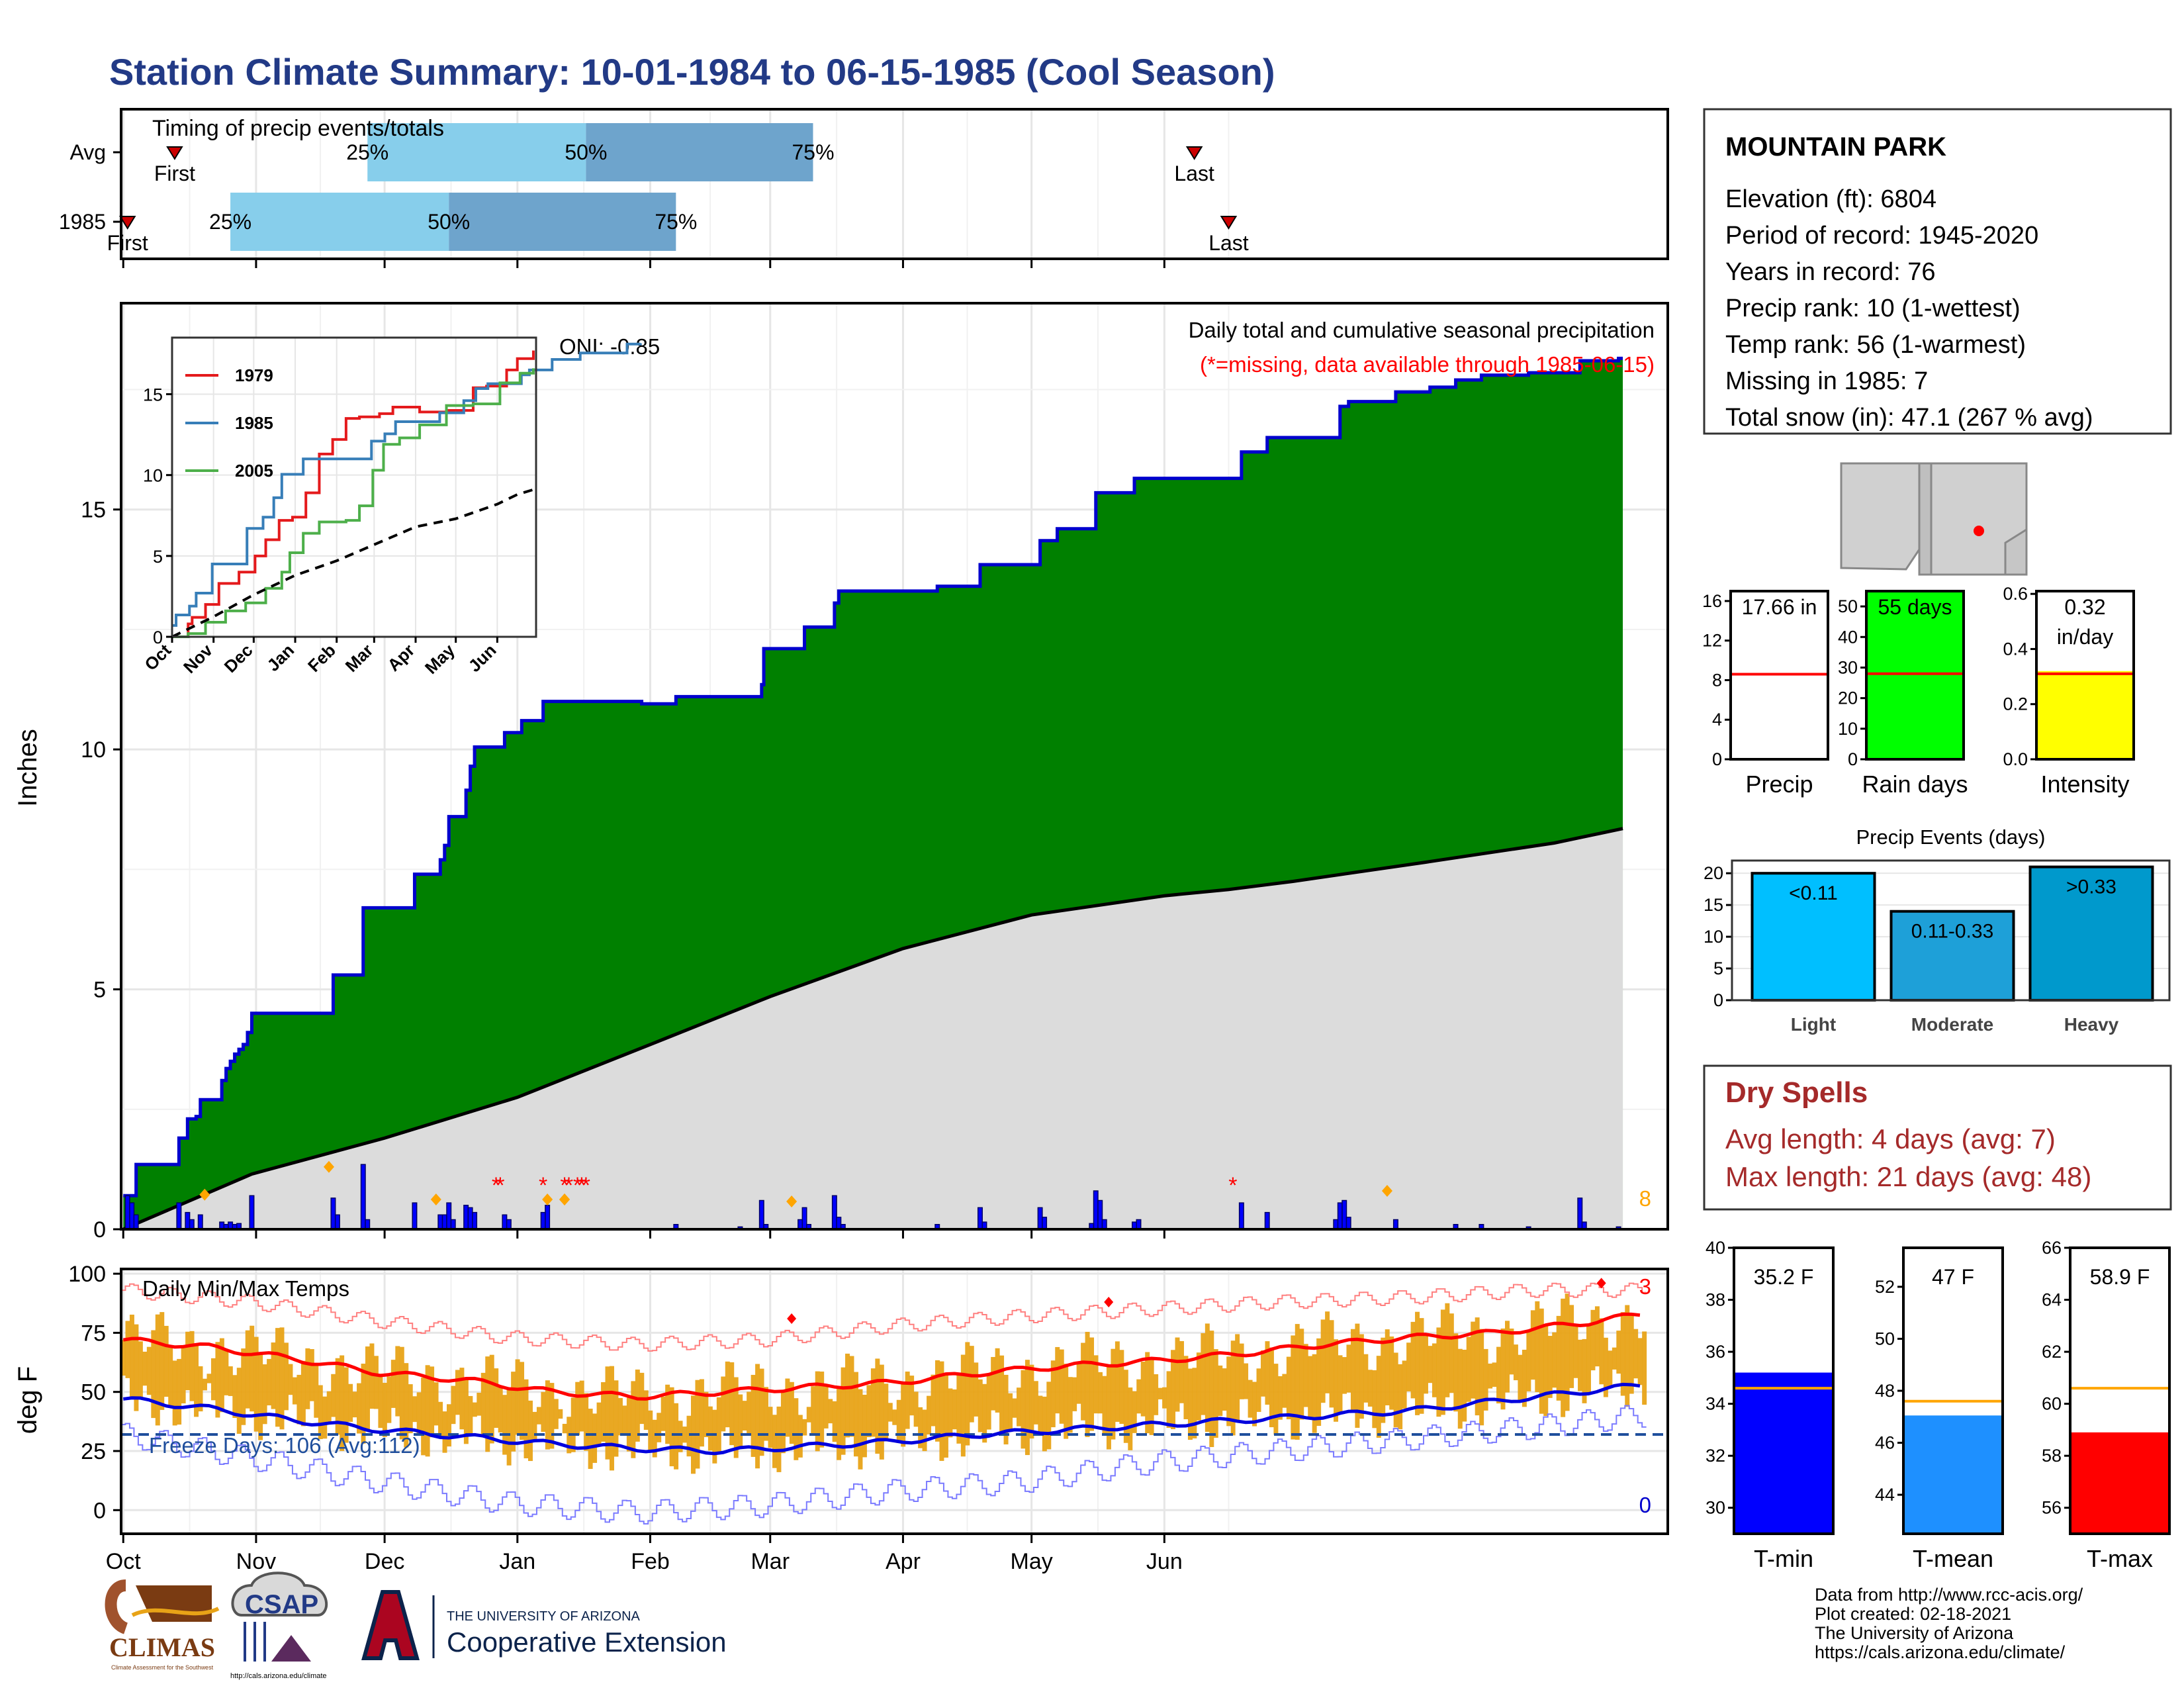 This screenshot has width=2184, height=1688. I want to click on stat-bar-tick-label: 30, so click(1848, 667).